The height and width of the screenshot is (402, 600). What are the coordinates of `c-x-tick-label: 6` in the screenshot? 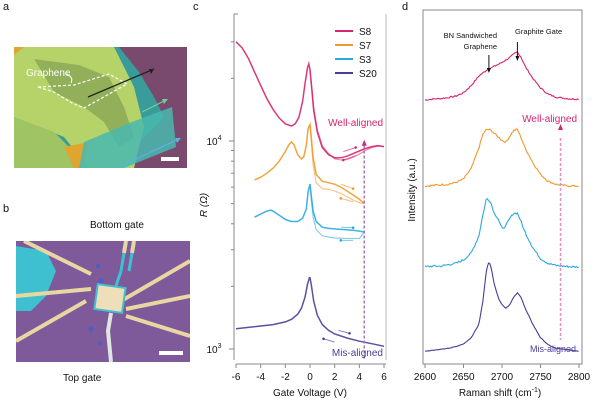 It's located at (384, 377).